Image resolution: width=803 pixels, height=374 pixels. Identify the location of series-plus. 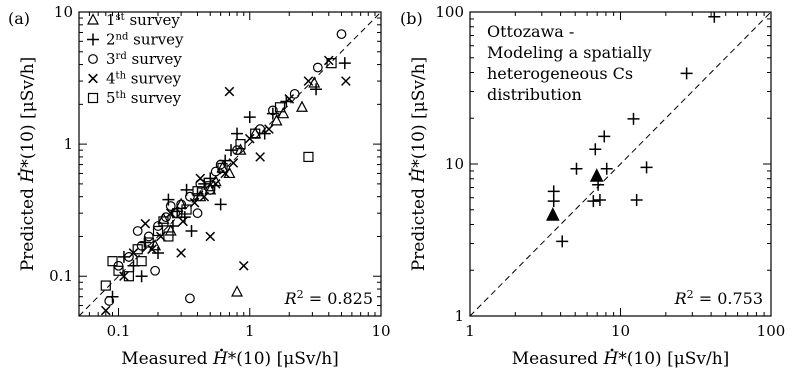
(634, 130).